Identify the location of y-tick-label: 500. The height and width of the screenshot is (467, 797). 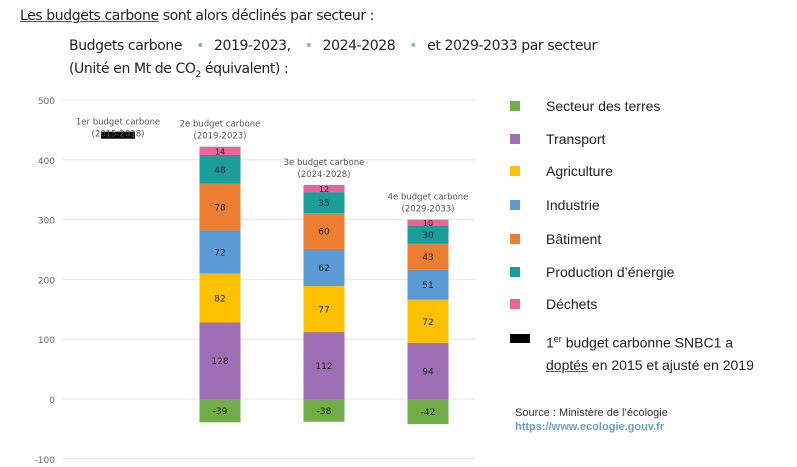
(46, 102).